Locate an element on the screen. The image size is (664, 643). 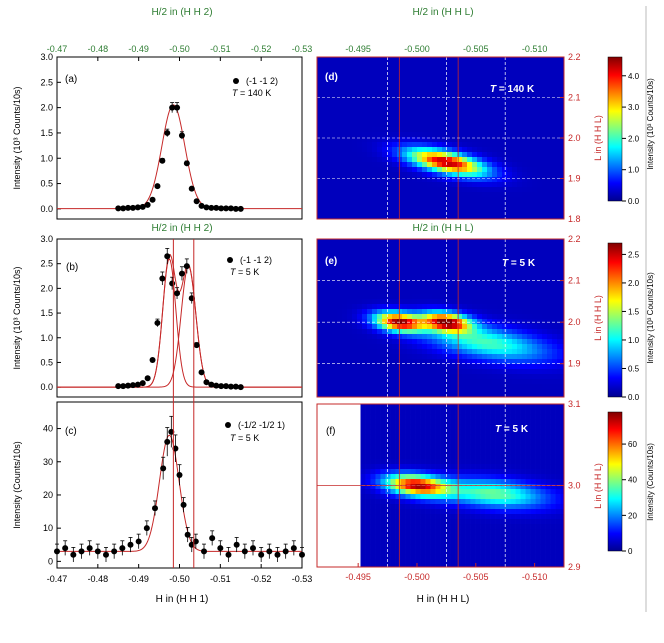
panel-c-legend: (-1/2 -1/2 1) is located at coordinates (261, 425).